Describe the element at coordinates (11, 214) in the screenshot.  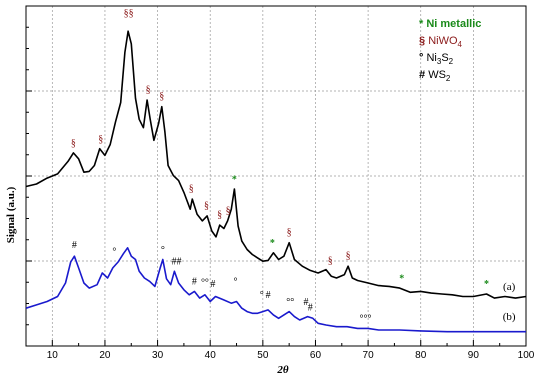
I see `y-axis-title: Signal (a.u.)` at that location.